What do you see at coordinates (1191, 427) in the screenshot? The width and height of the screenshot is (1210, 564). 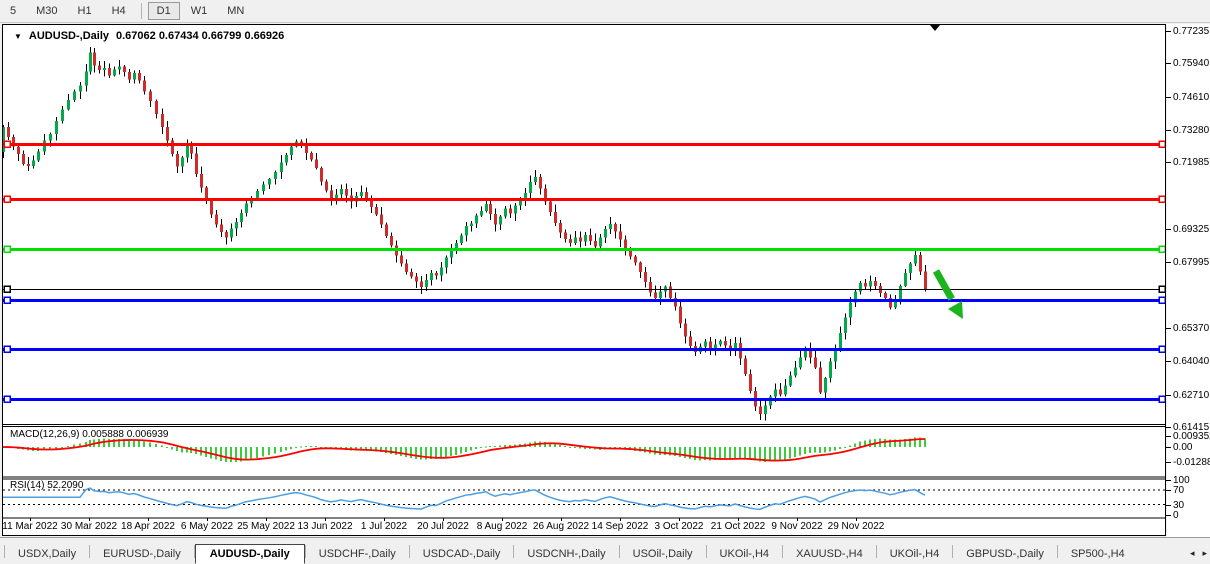 I see `price-axis-label: 0.61415` at bounding box center [1191, 427].